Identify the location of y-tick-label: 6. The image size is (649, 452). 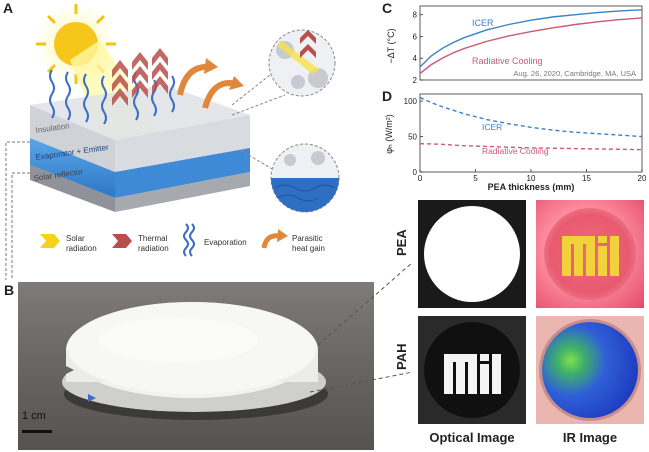
(415, 36).